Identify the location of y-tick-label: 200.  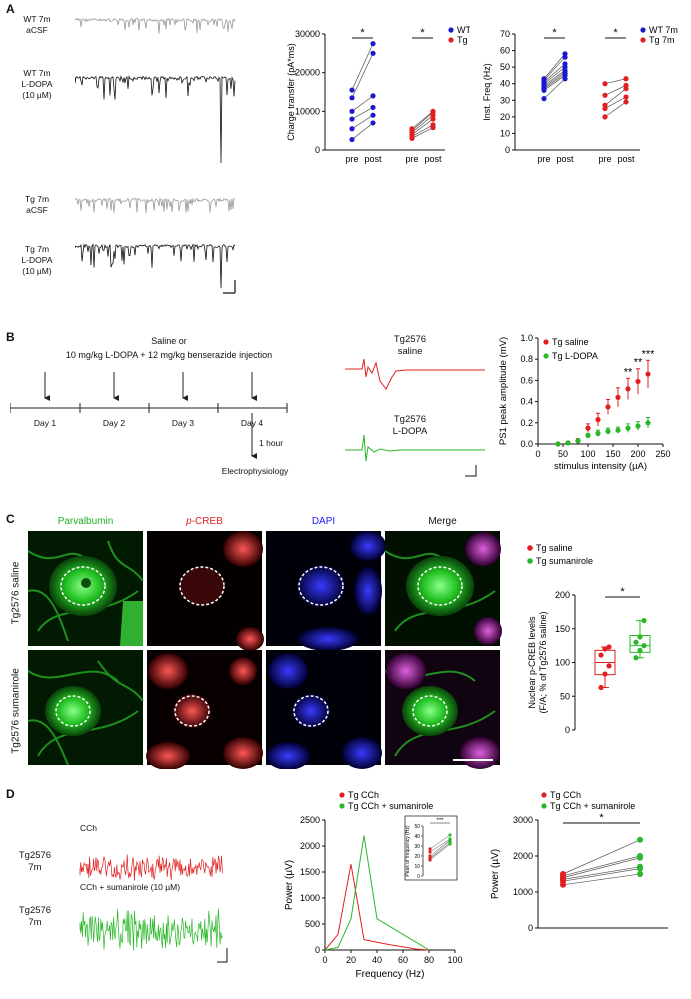
(562, 595).